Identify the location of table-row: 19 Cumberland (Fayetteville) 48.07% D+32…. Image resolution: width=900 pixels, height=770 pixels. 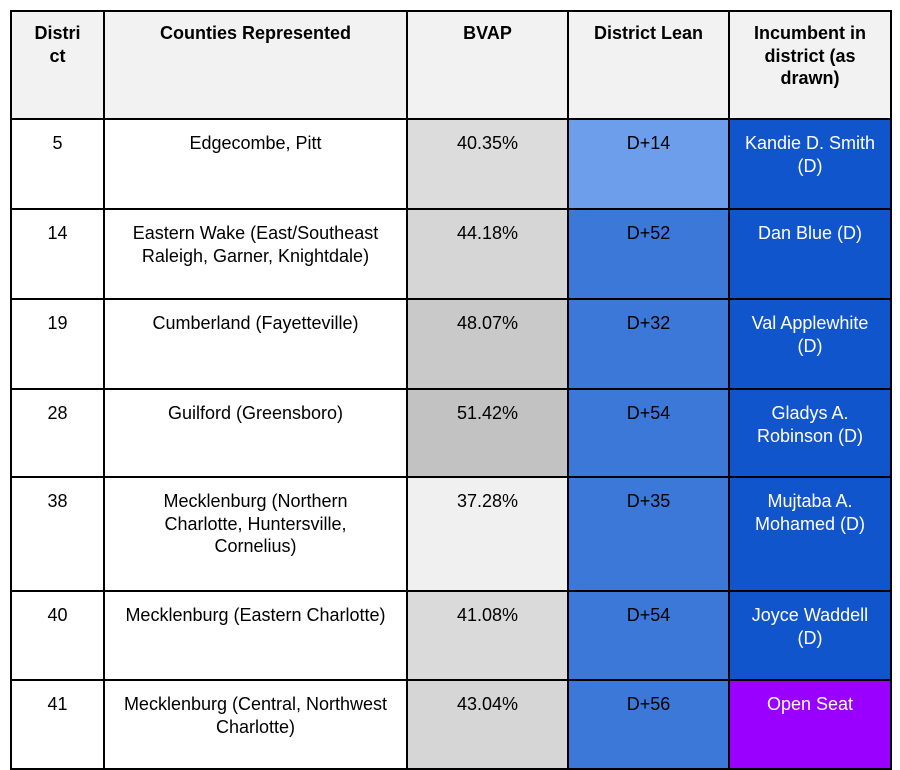
(451, 344).